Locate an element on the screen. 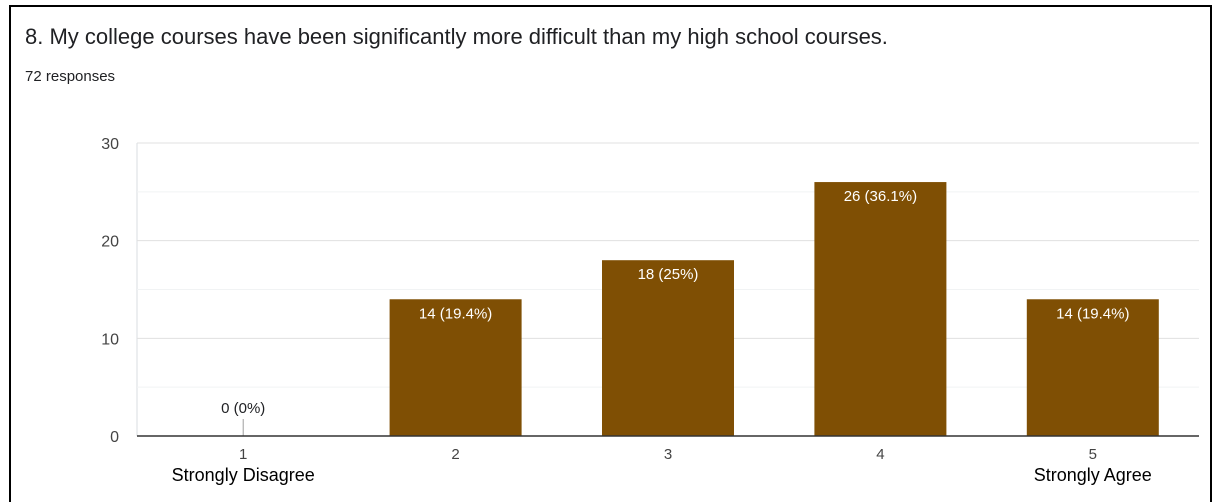  y-tick-label: 0 is located at coordinates (114, 437).